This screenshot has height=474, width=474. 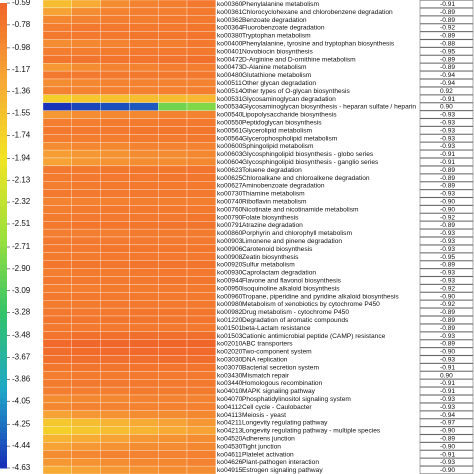 I want to click on pathway-code: ko04213, so click(x=230, y=431).